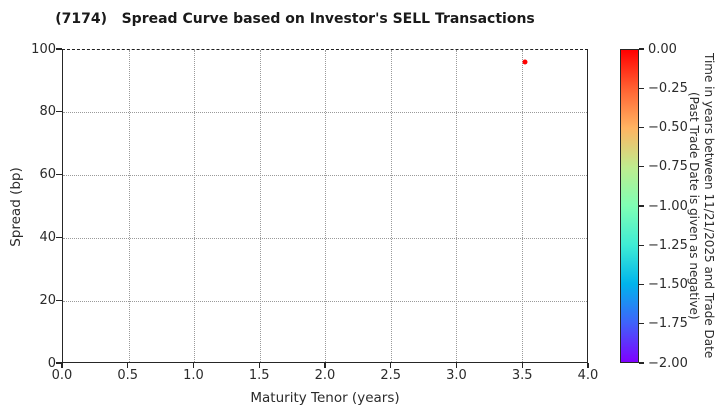 Image resolution: width=720 pixels, height=420 pixels. I want to click on colorbar-tick-label: −1.00, so click(668, 206).